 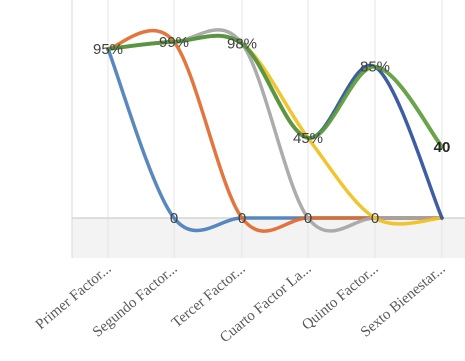 I want to click on data-label-5: 40, so click(x=442, y=147).